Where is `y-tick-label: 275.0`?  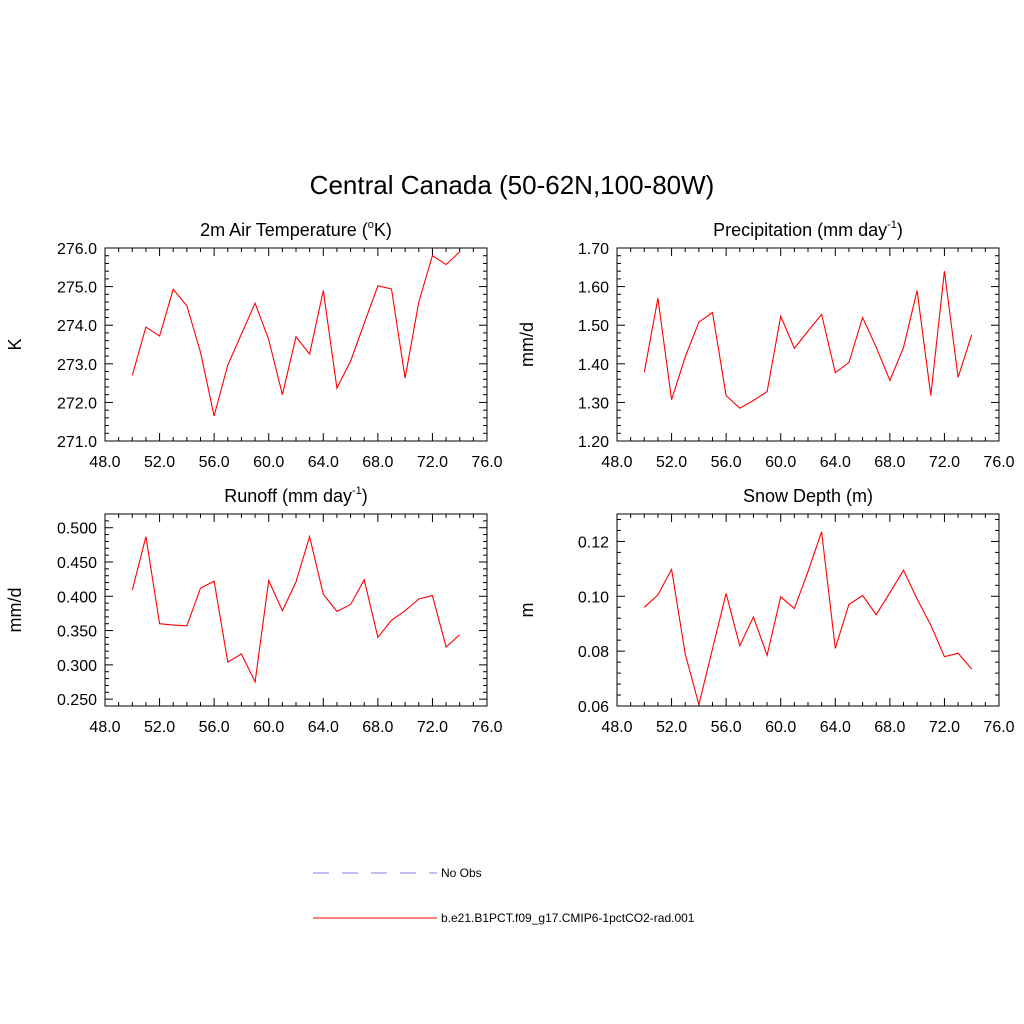 y-tick-label: 275.0 is located at coordinates (77, 288).